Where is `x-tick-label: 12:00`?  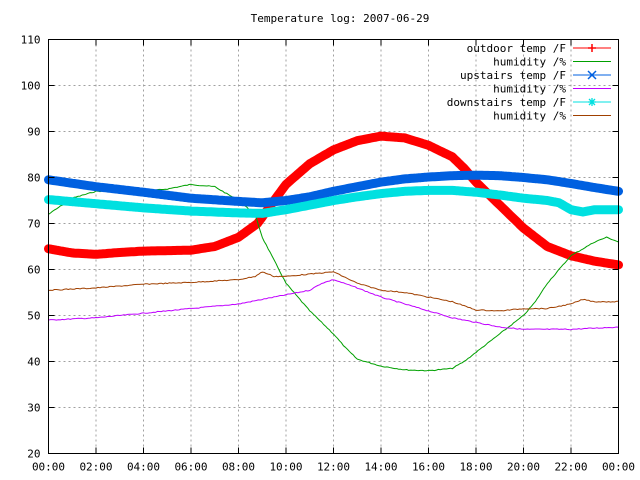
x-tick-label: 12:00 is located at coordinates (333, 467).